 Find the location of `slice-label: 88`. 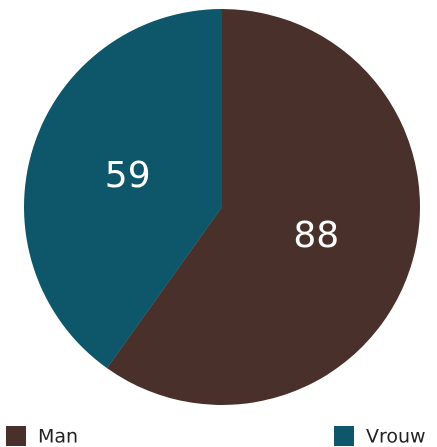

slice-label: 88 is located at coordinates (316, 235).